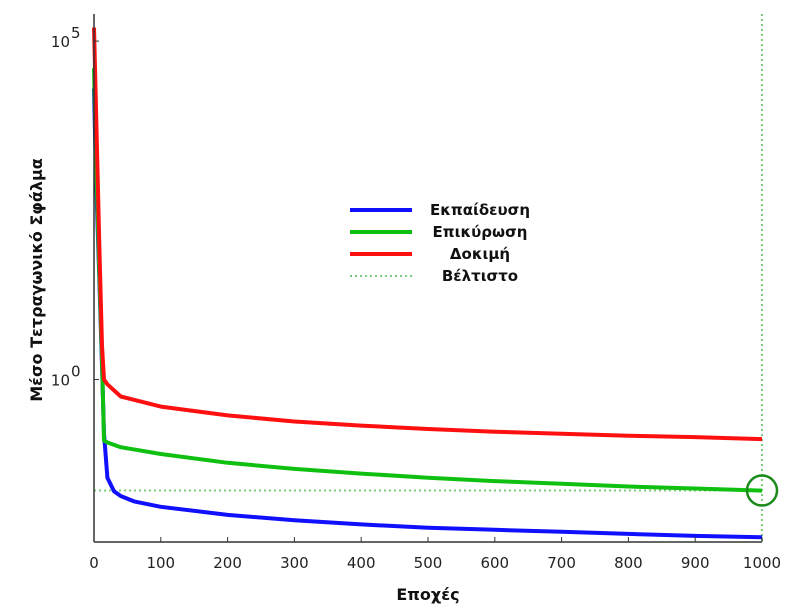 This screenshot has width=786, height=612. What do you see at coordinates (480, 210) in the screenshot?
I see `legend-label-0: Εκπαίδευση` at bounding box center [480, 210].